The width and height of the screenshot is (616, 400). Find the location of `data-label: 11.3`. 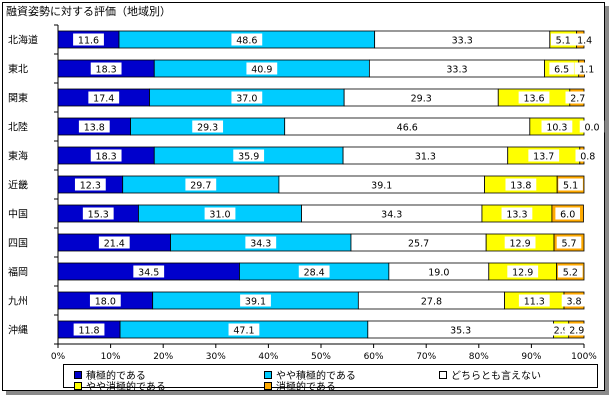

data-label: 11.3 is located at coordinates (534, 302).